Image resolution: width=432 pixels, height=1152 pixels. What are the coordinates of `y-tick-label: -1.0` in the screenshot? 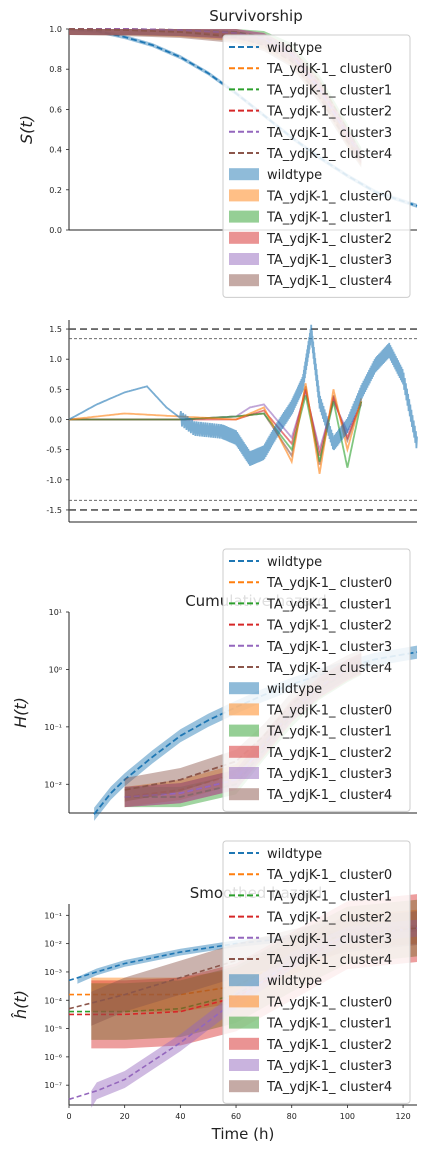 It's located at (54, 480).